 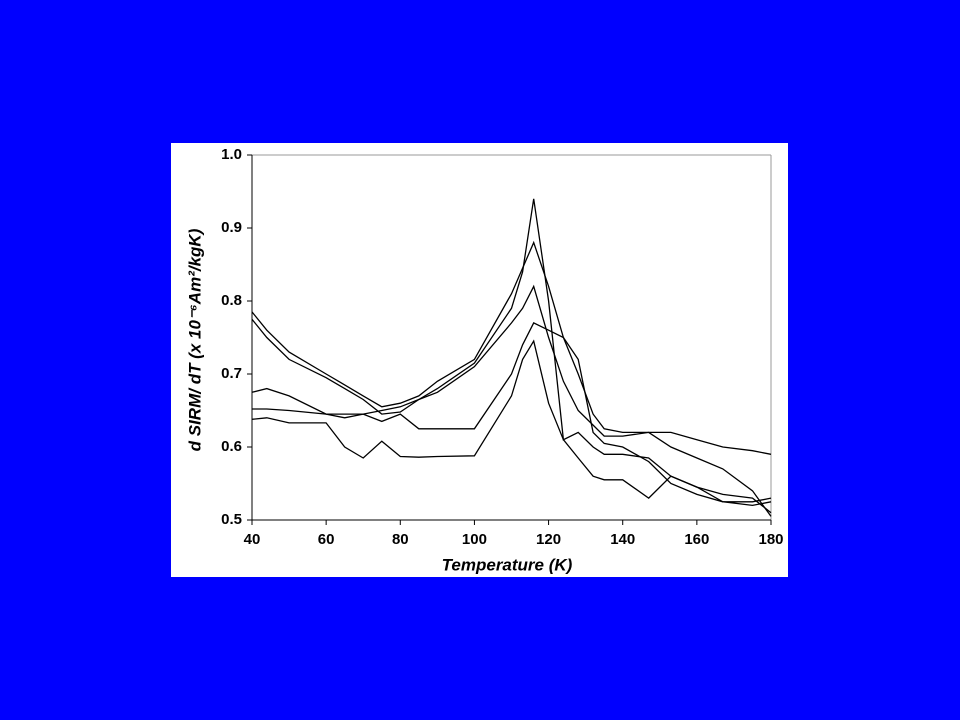 I want to click on x-tick-label: 120, so click(x=548, y=539).